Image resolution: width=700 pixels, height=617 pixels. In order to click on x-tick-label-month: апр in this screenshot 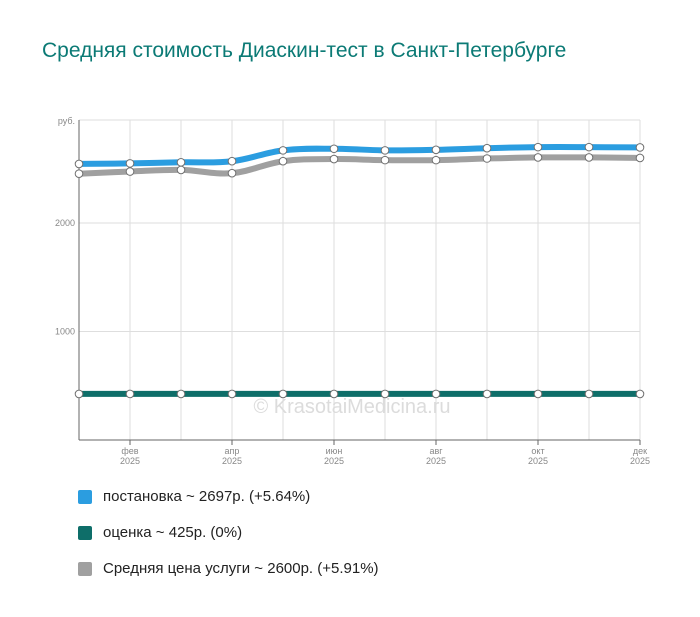, I will do `click(232, 451)`.